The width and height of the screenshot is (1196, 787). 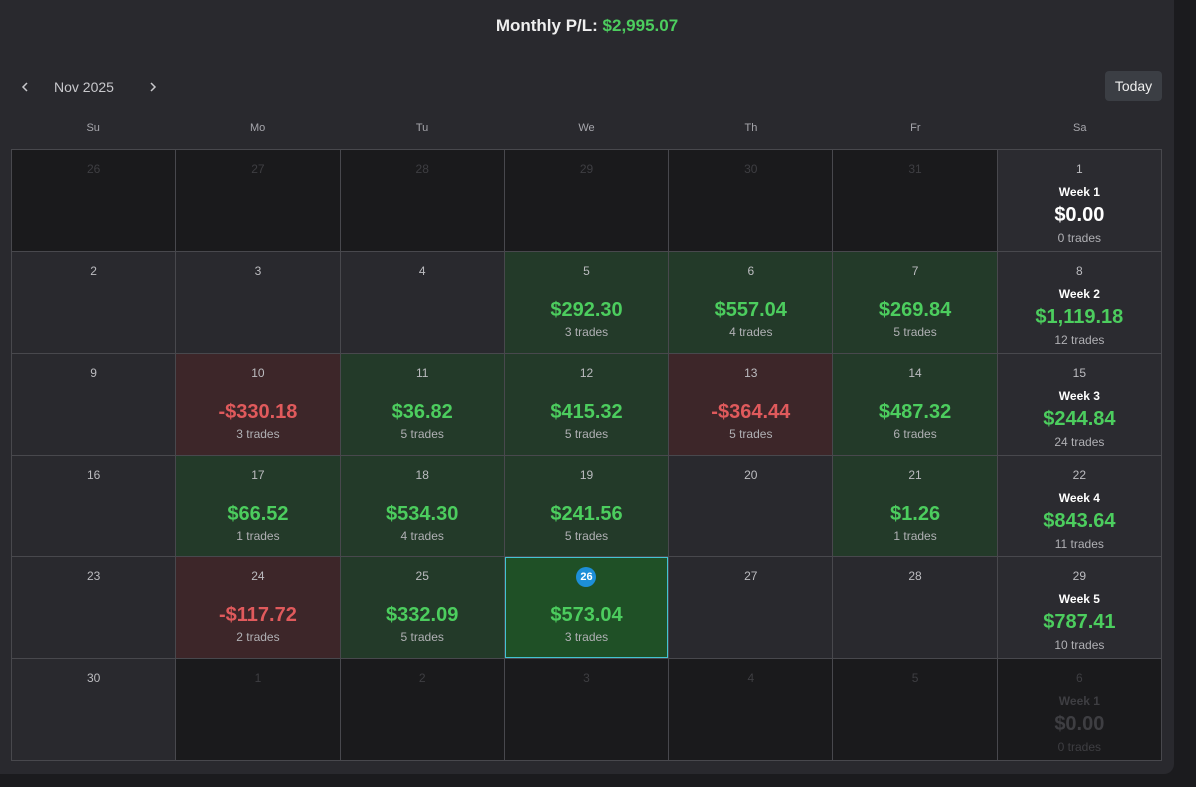 I want to click on calendar-day-cell: 6 $557.04 4 trades, so click(x=751, y=302).